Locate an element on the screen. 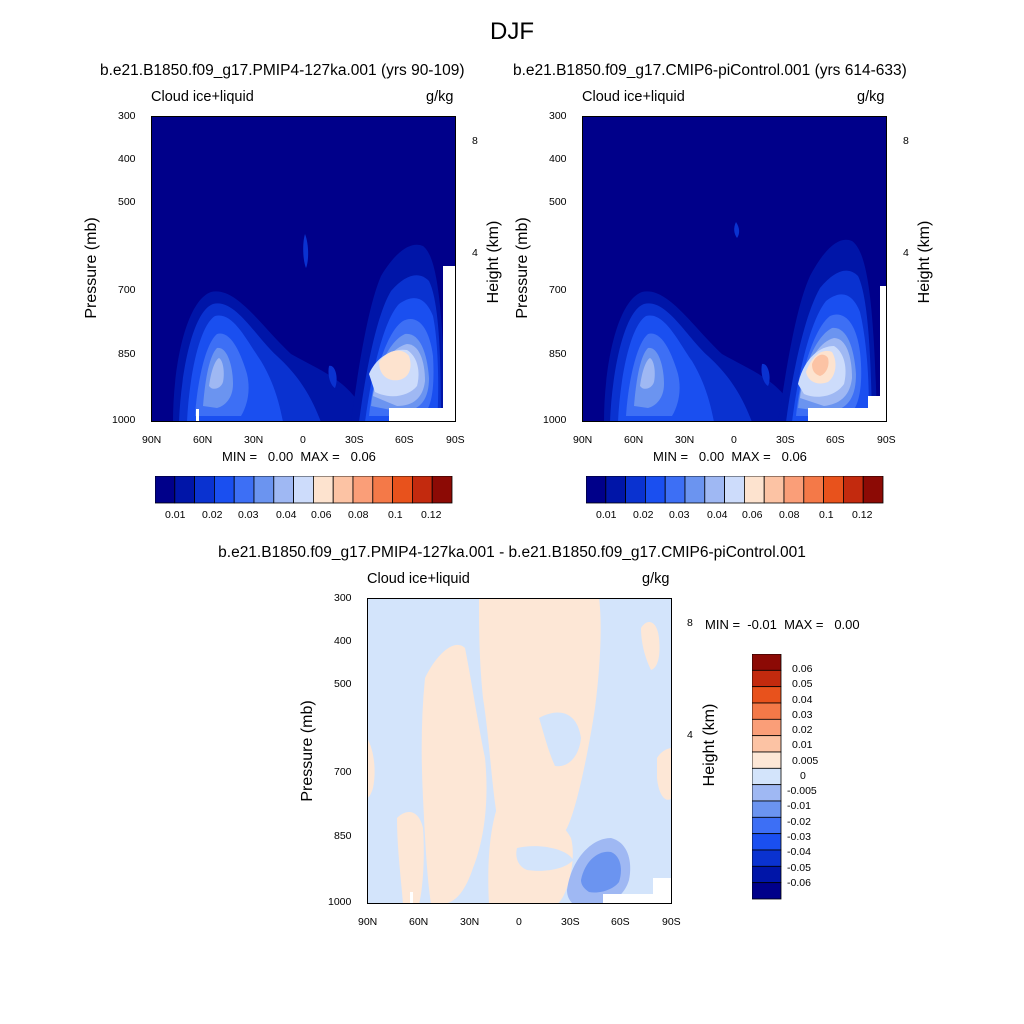  panel2-cb-label-0.04: 0.04 is located at coordinates (717, 515).